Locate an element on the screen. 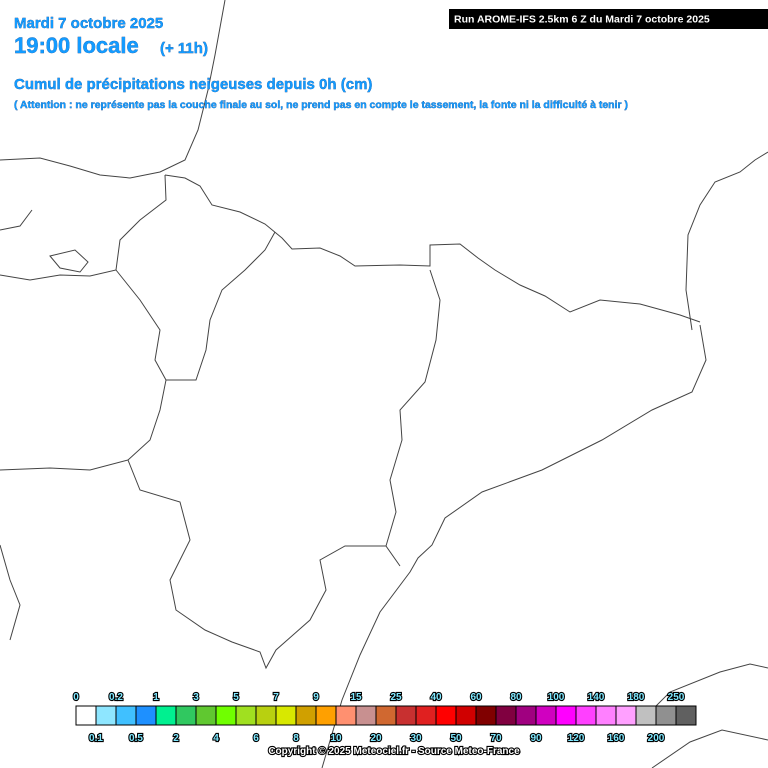 This screenshot has height=768, width=768. legend-label: 5 is located at coordinates (236, 697).